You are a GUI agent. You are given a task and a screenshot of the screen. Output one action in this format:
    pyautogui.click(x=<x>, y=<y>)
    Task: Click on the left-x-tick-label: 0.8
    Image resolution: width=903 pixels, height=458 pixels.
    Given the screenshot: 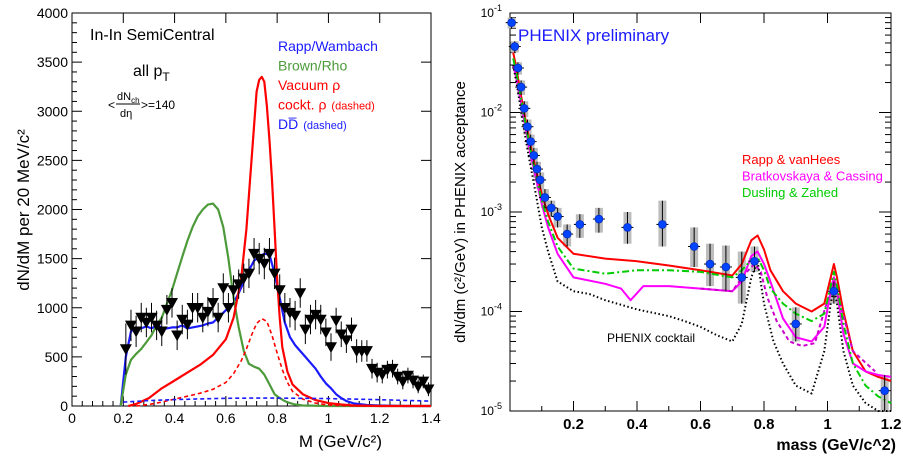 What is the action you would take?
    pyautogui.click(x=277, y=418)
    